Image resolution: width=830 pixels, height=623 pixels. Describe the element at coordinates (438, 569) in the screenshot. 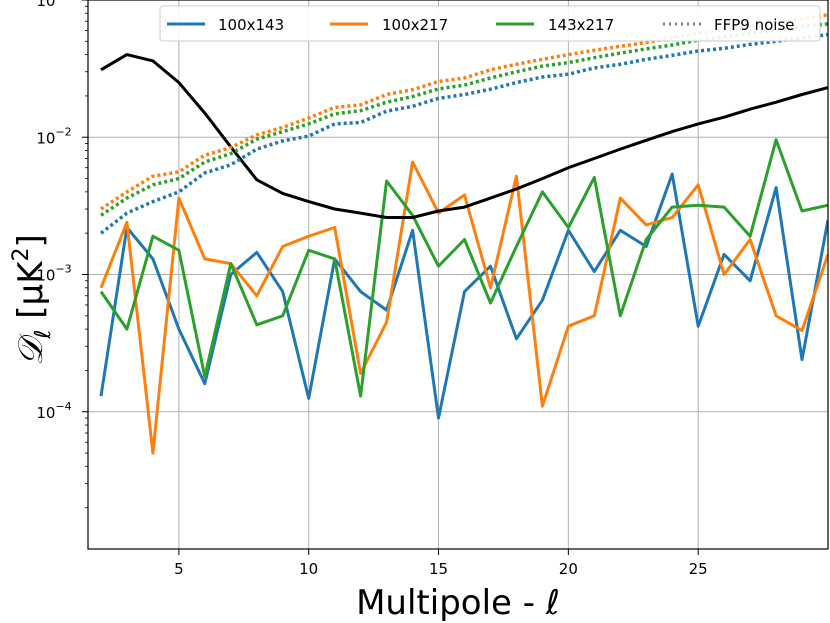

I see `x-tick-label: 15` at that location.